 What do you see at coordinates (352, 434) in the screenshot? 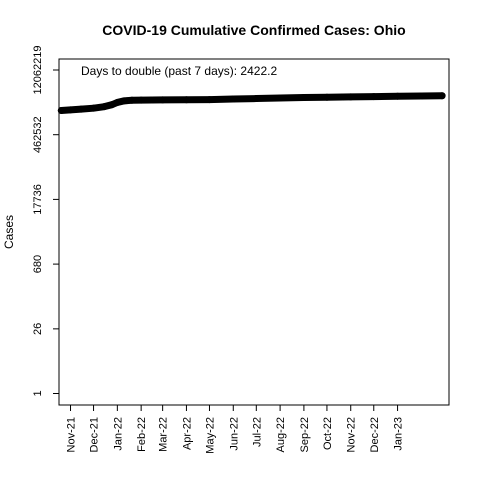
I see `x-tick-label: Nov-22` at bounding box center [352, 434].